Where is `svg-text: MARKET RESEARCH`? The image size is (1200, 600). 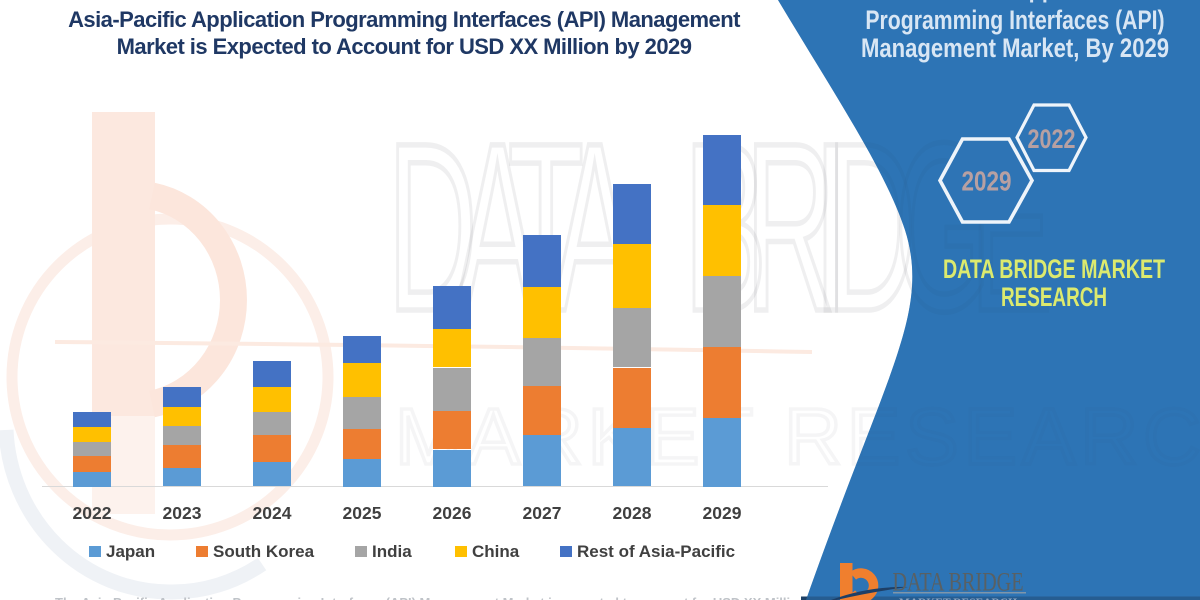 svg-text: MARKET RESEARCH is located at coordinates (958, 597).